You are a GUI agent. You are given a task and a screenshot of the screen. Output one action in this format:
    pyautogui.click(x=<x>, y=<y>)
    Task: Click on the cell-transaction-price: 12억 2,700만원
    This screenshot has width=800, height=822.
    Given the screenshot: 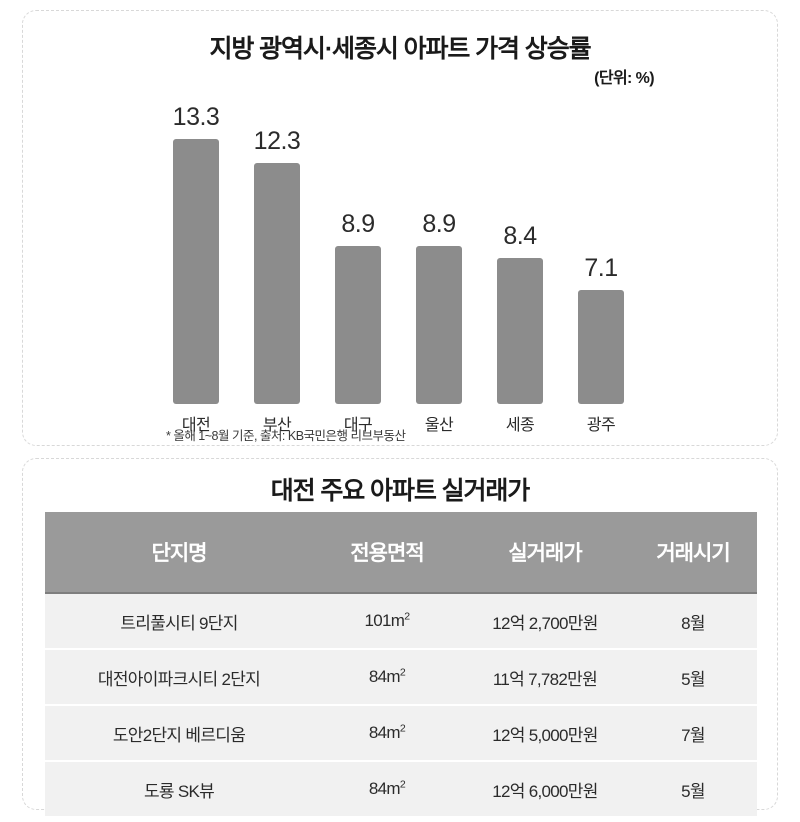 What is the action you would take?
    pyautogui.click(x=545, y=620)
    